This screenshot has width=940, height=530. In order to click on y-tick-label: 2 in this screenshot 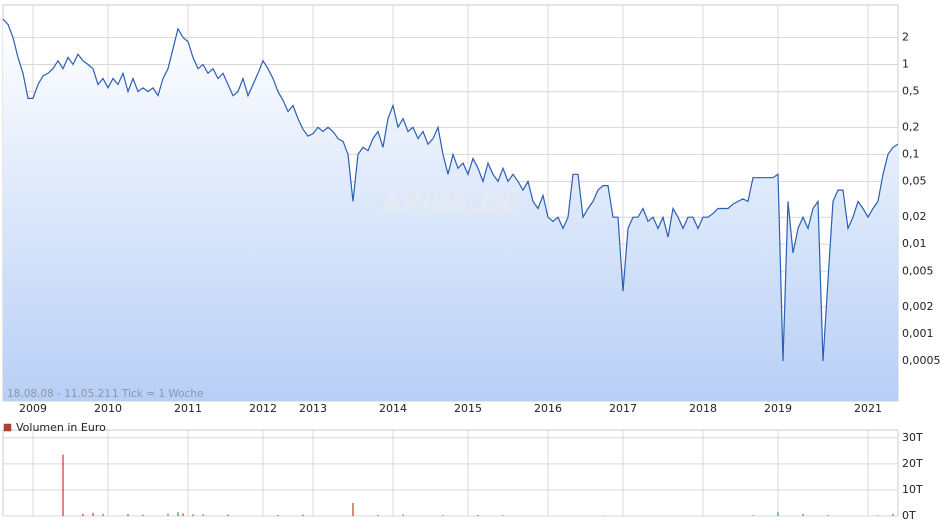, I will do `click(905, 37)`.